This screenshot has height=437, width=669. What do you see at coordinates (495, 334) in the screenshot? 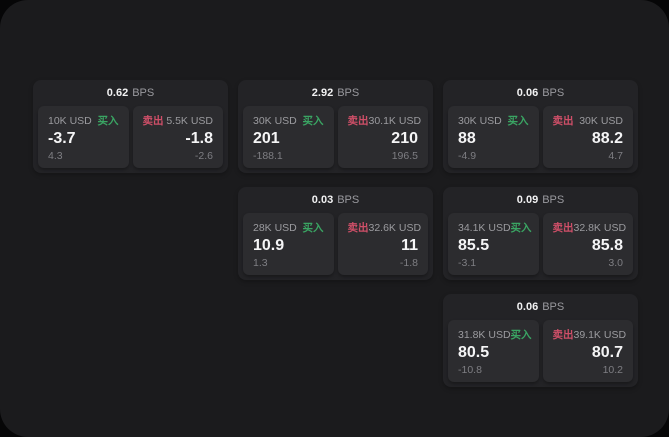
I see `buy-quote-header: 31.8K USD 买入` at bounding box center [495, 334].